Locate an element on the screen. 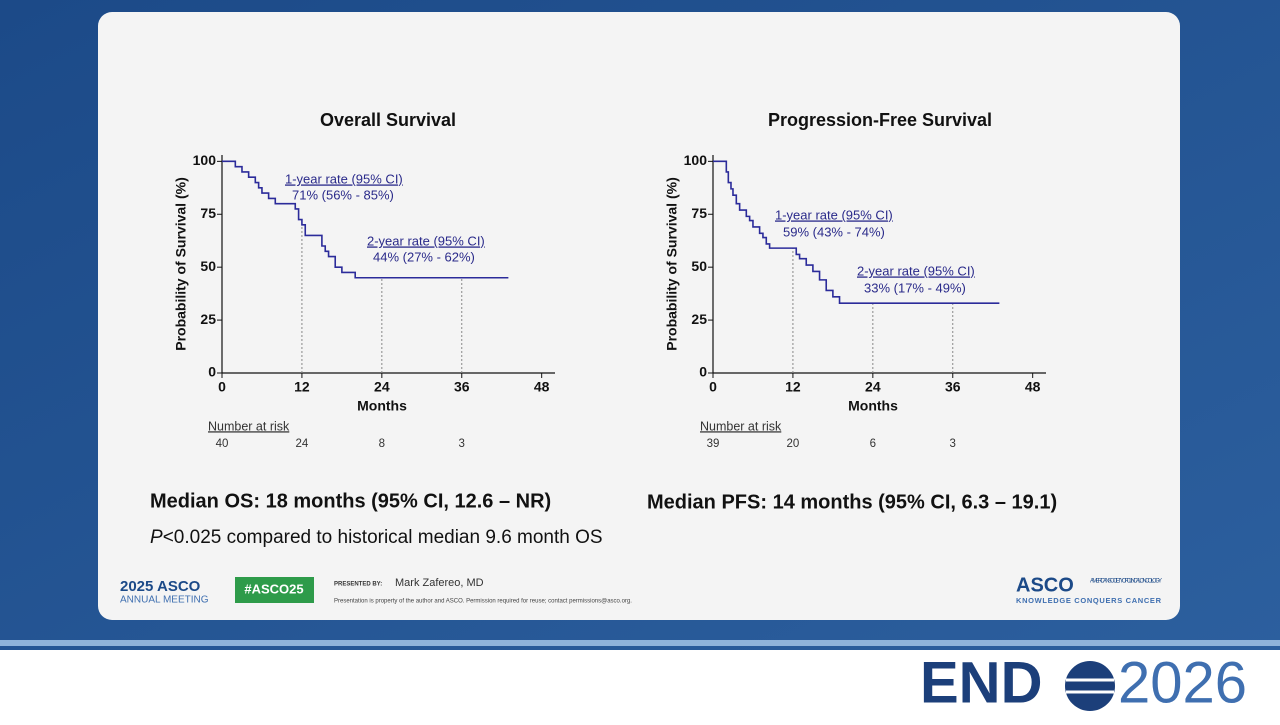  asco-tagline: KNOWLEDGE CONQUERS CANCER is located at coordinates (1089, 600).